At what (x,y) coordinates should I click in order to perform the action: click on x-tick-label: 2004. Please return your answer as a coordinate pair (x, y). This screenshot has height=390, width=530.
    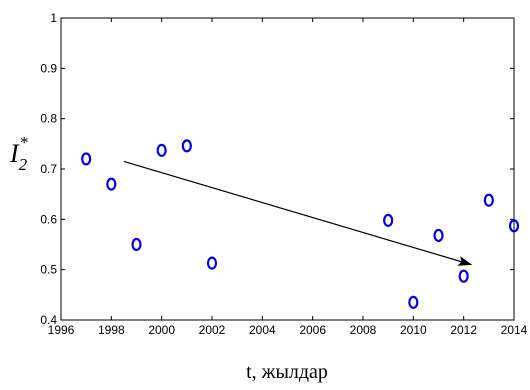
    Looking at the image, I should click on (262, 330).